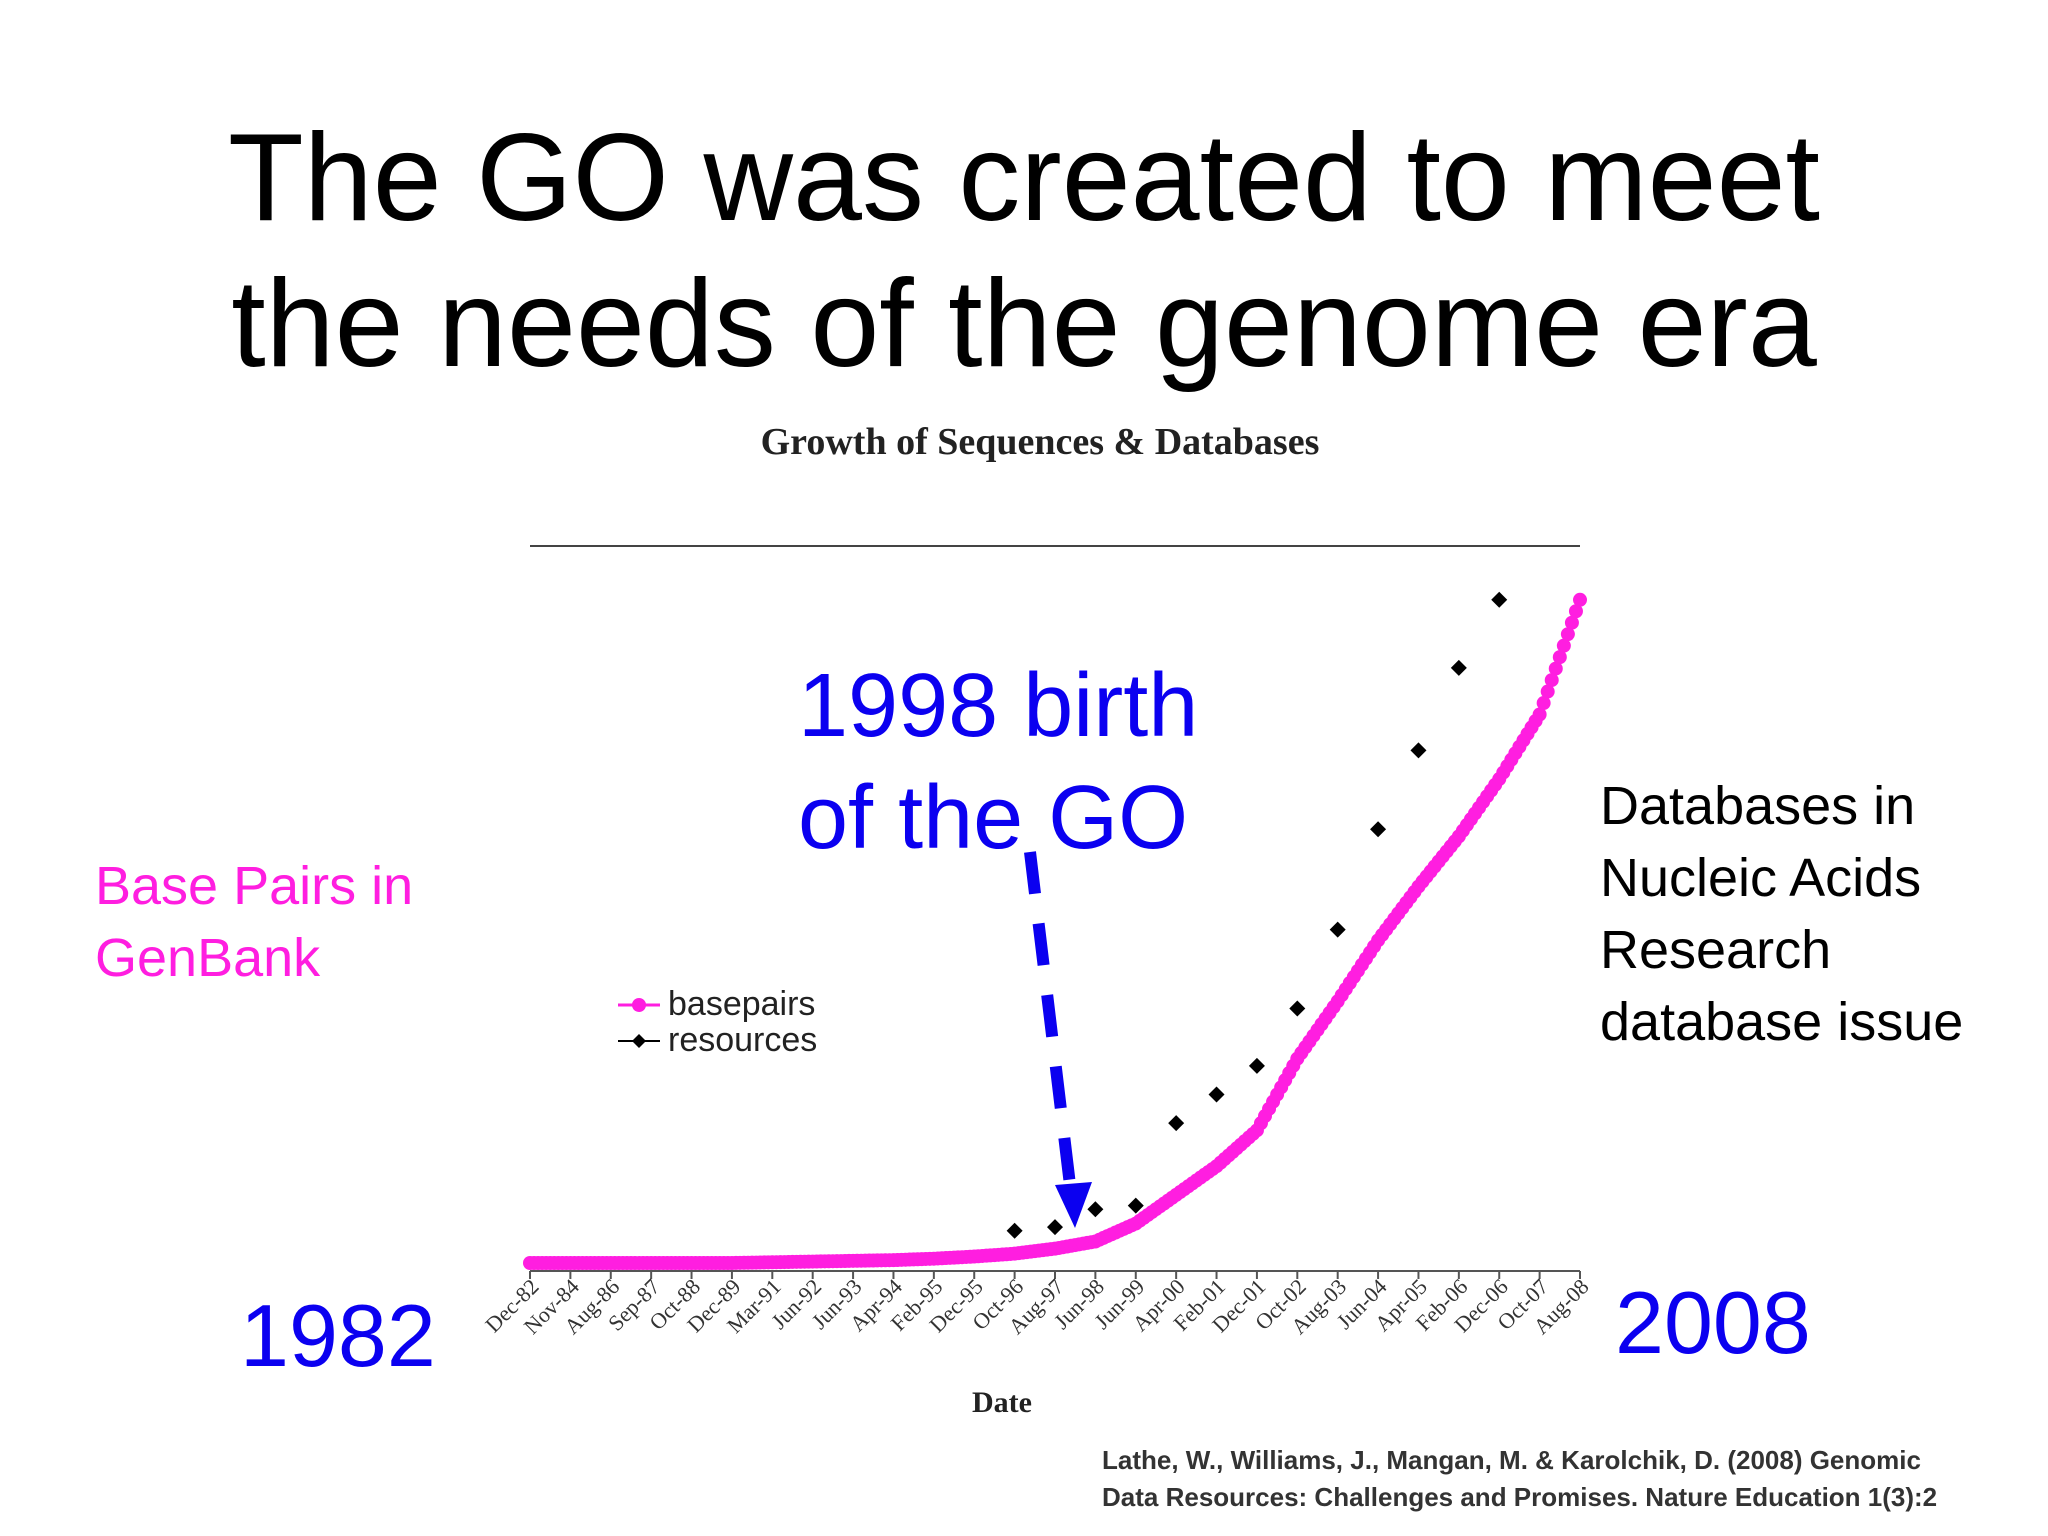 The width and height of the screenshot is (2048, 1536). Describe the element at coordinates (1257, 915) in the screenshot. I see `series-resources` at that location.